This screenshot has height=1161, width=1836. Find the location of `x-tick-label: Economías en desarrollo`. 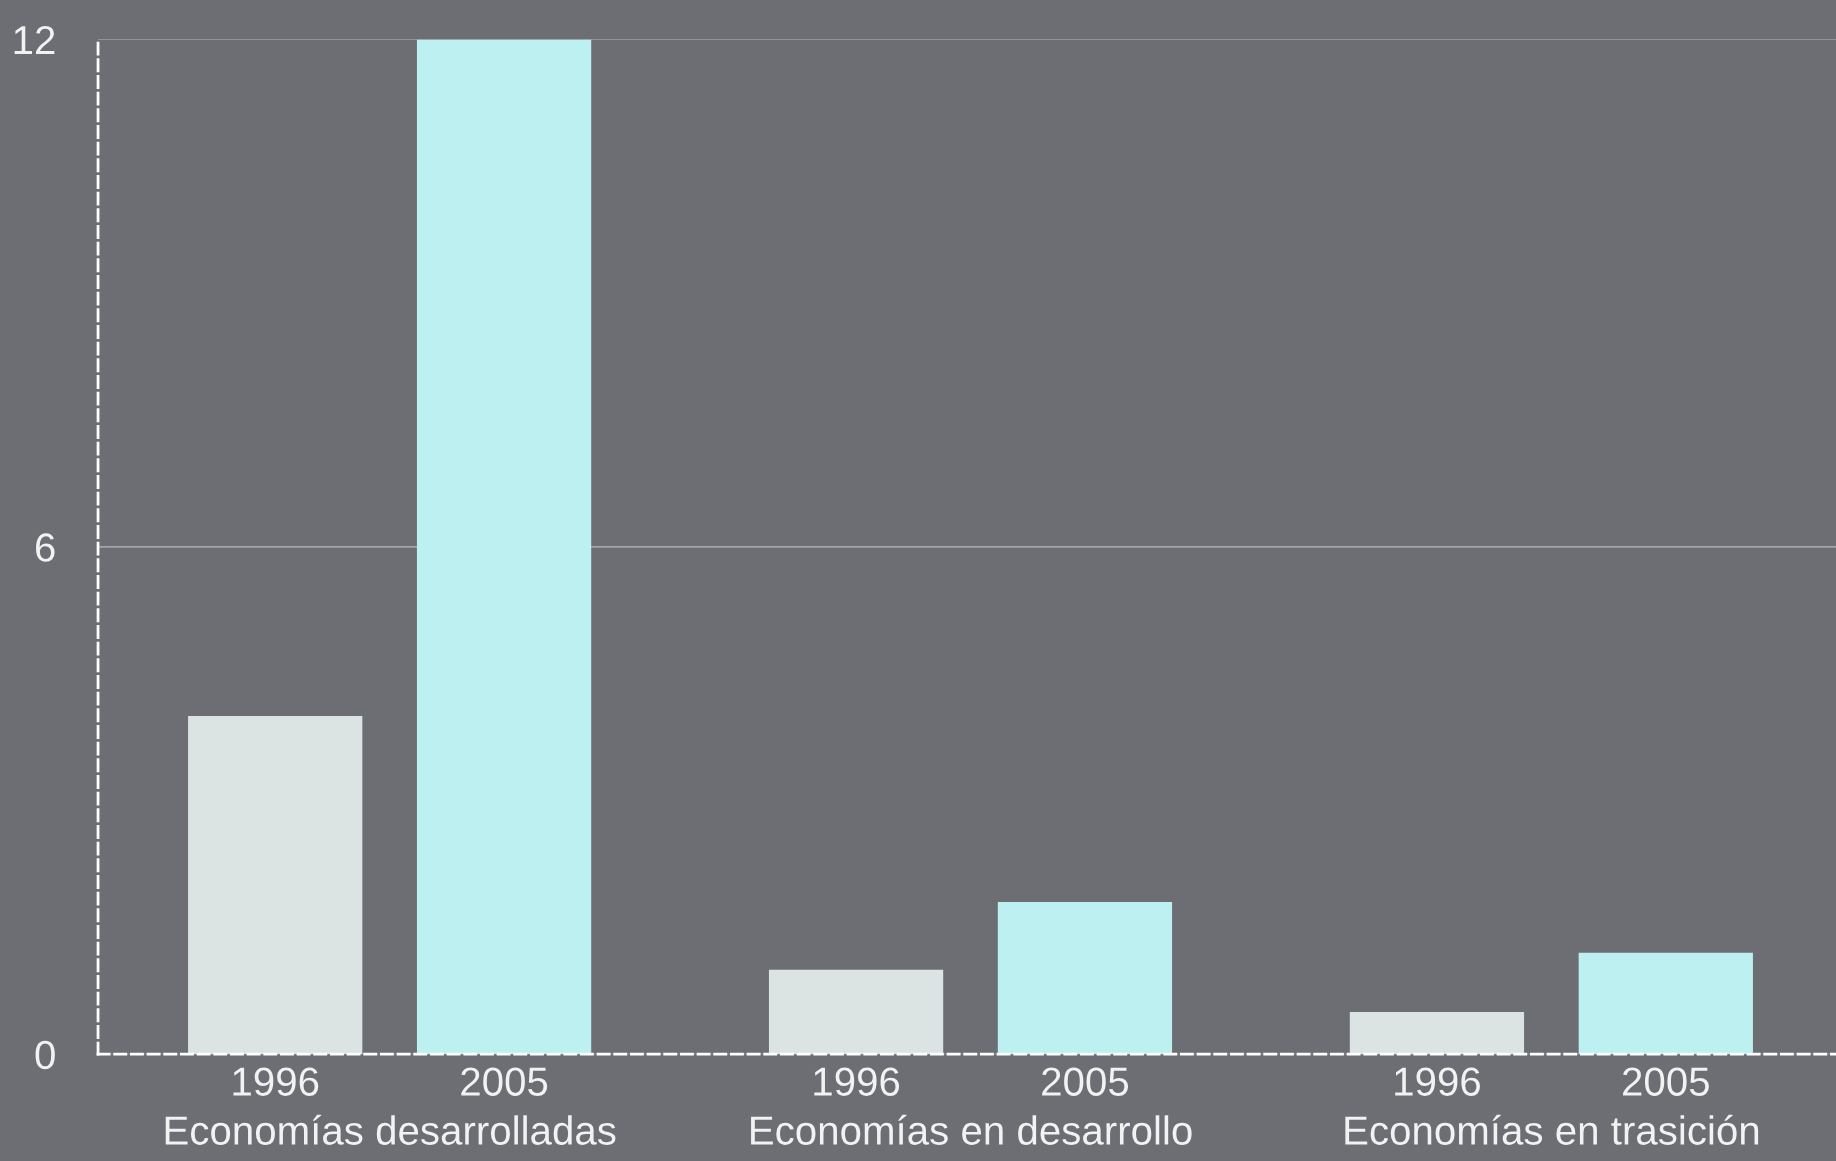

x-tick-label: Economías en desarrollo is located at coordinates (971, 1129).